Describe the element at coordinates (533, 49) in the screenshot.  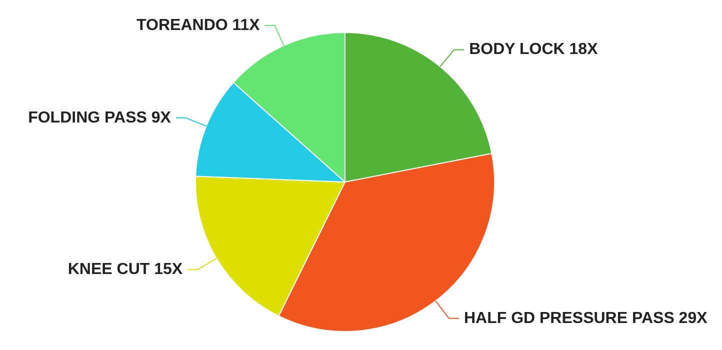
I see `slice-label: BODY LOCK 18X` at that location.